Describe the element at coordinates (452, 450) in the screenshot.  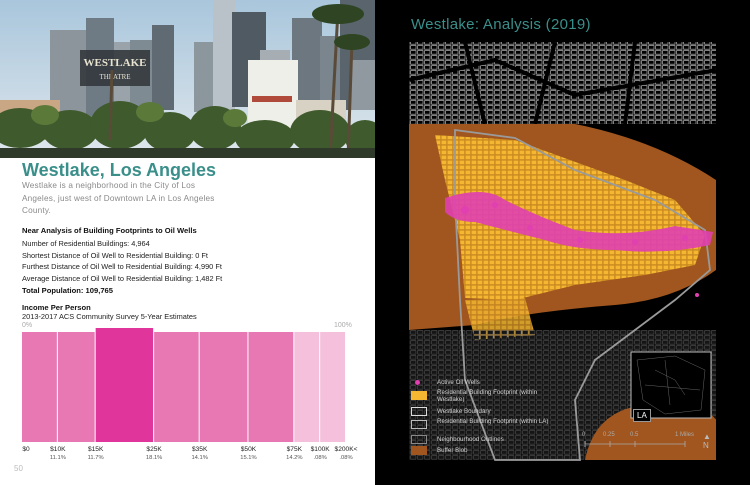
I see `legend-label: Buffer Blob` at that location.